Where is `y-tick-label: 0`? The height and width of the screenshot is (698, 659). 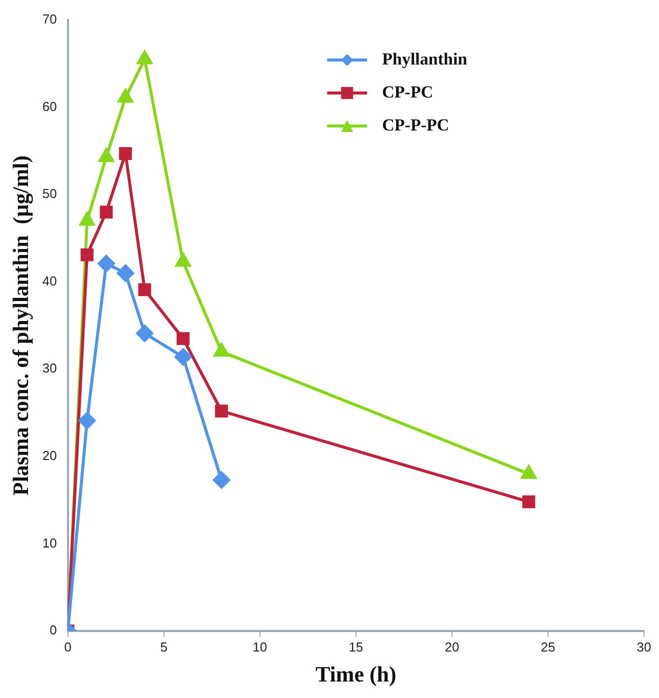
y-tick-label: 0 is located at coordinates (53, 630).